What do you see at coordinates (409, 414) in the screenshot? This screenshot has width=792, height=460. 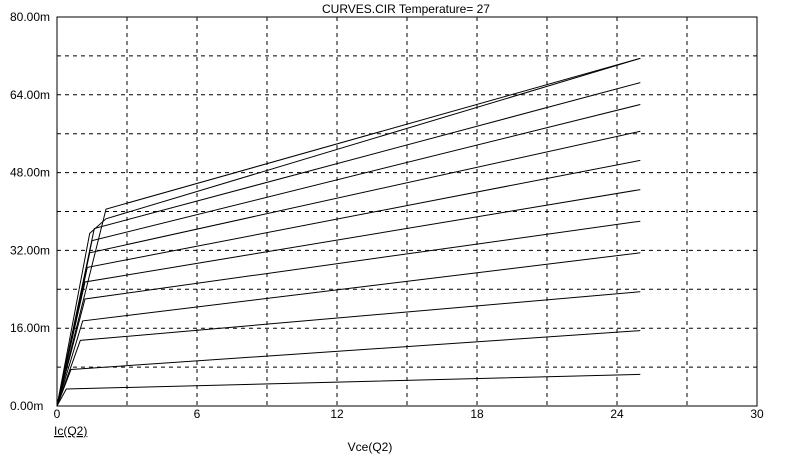 I see `x-ticks: 0 6 12 18 24 30` at bounding box center [409, 414].